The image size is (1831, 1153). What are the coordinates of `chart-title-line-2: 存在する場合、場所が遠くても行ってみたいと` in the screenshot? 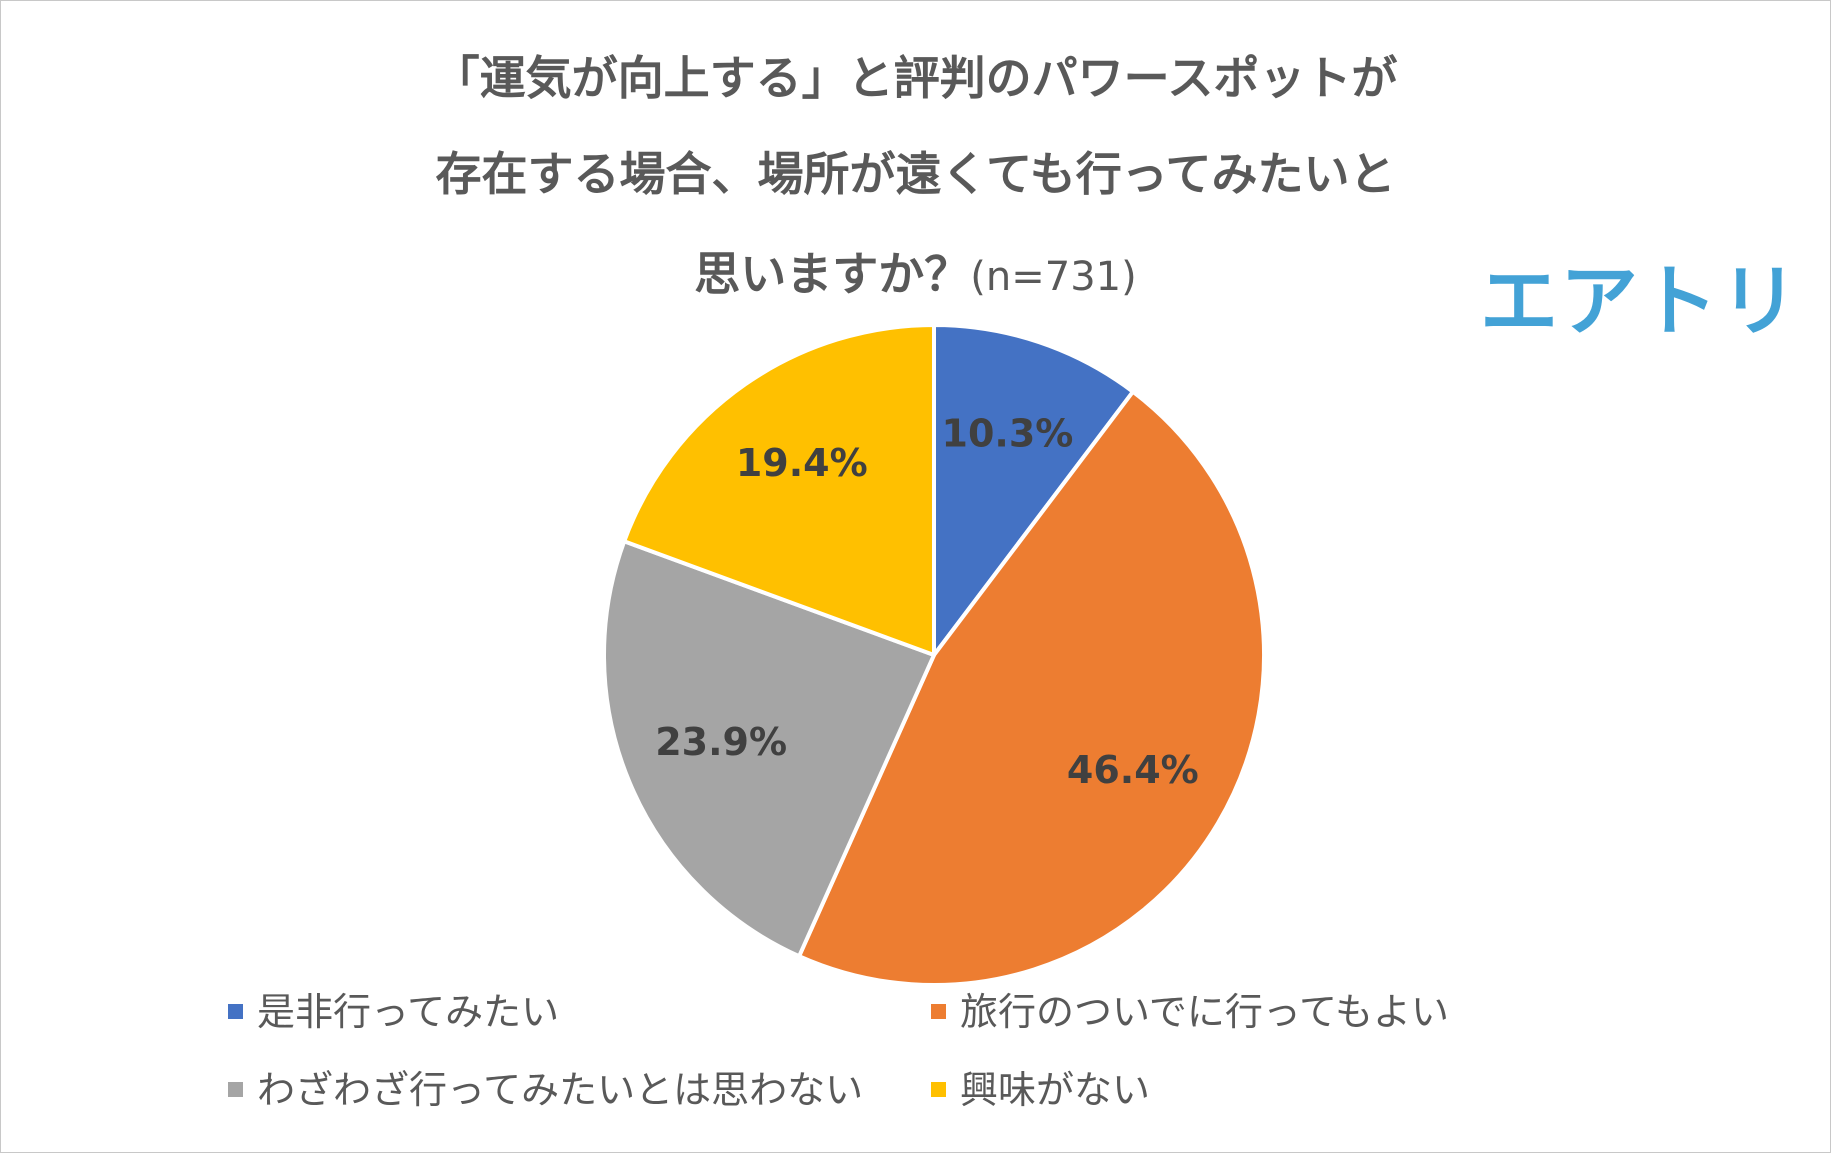 It's located at (915, 174).